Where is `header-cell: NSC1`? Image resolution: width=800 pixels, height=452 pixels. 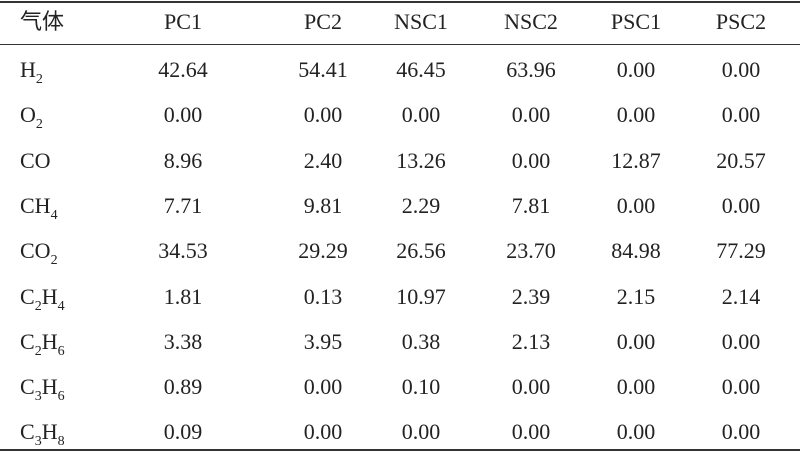 header-cell: NSC1 is located at coordinates (421, 21).